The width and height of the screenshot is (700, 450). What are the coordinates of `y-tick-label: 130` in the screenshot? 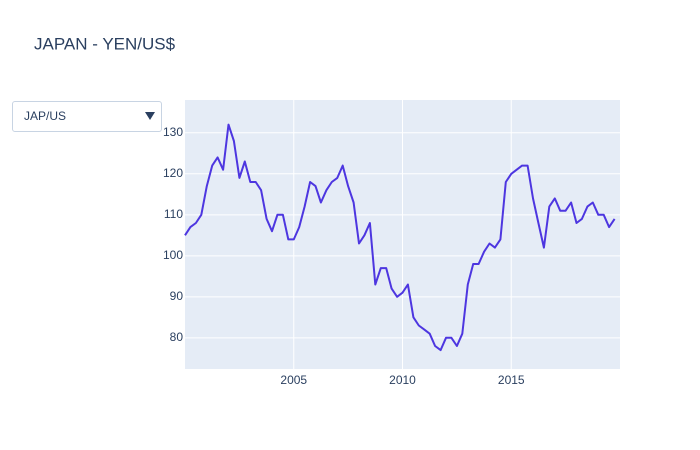 It's located at (173, 132).